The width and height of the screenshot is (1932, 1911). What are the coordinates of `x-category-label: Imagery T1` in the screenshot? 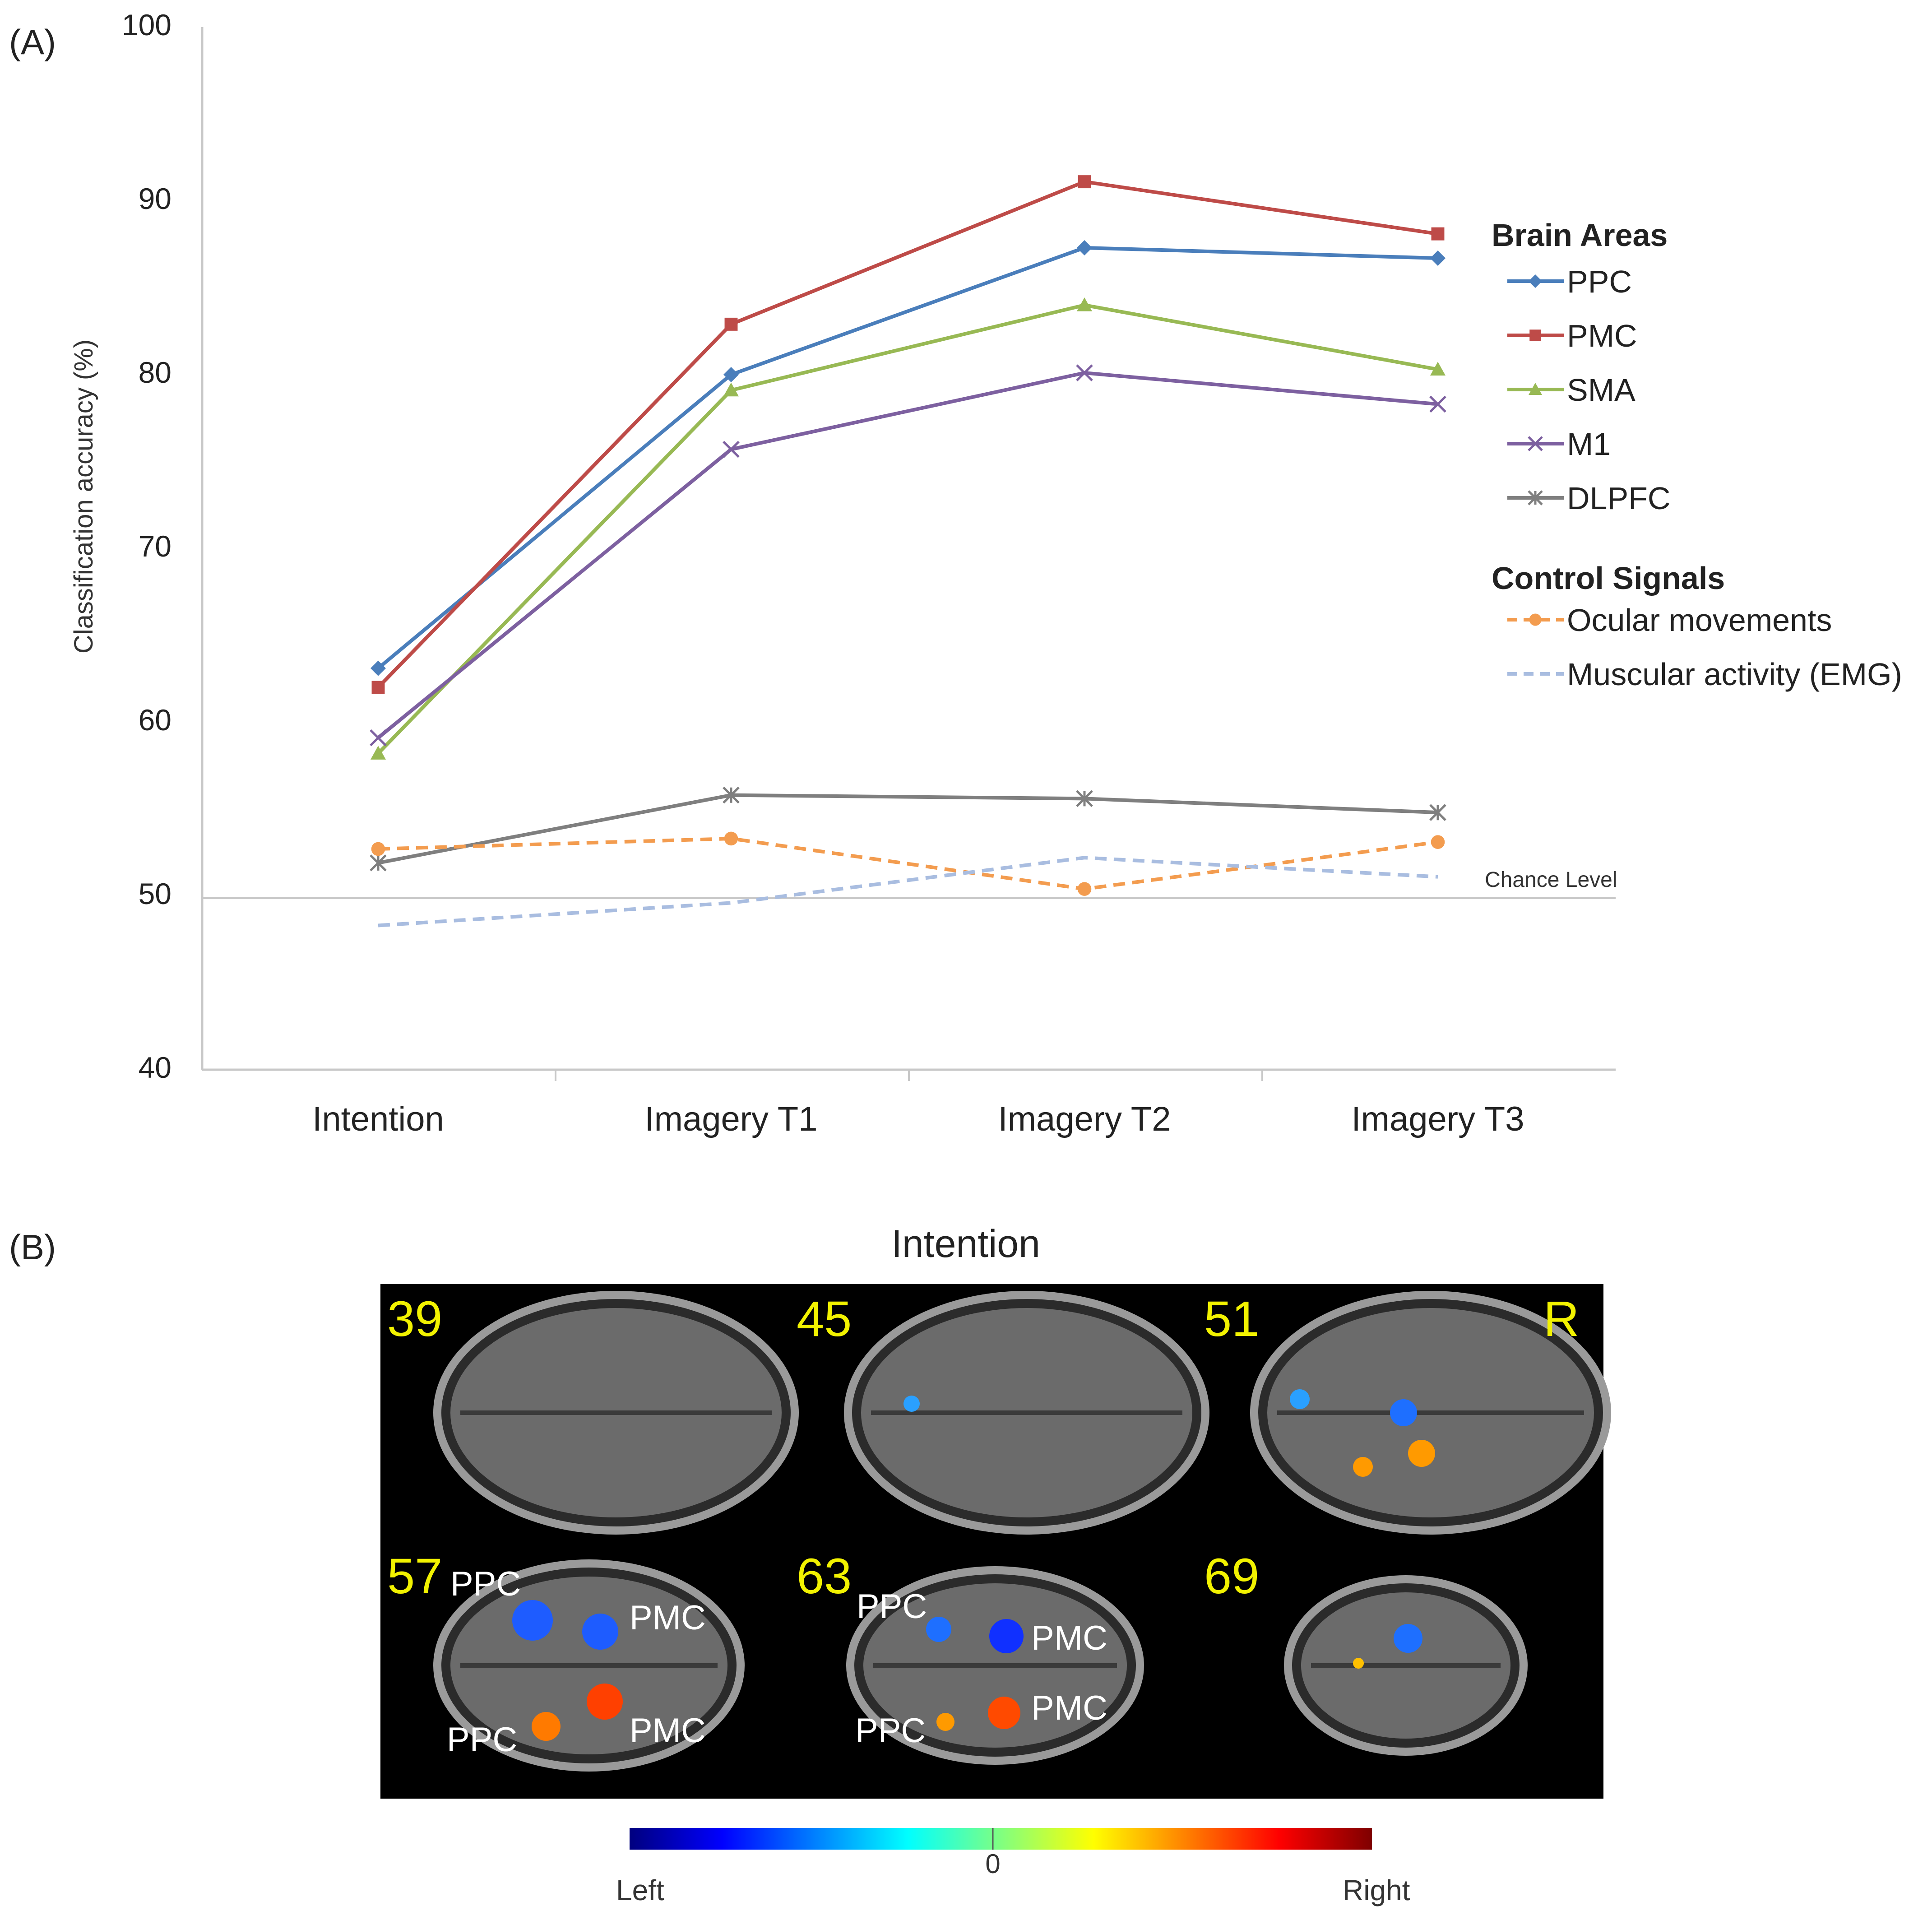 It's located at (731, 1119).